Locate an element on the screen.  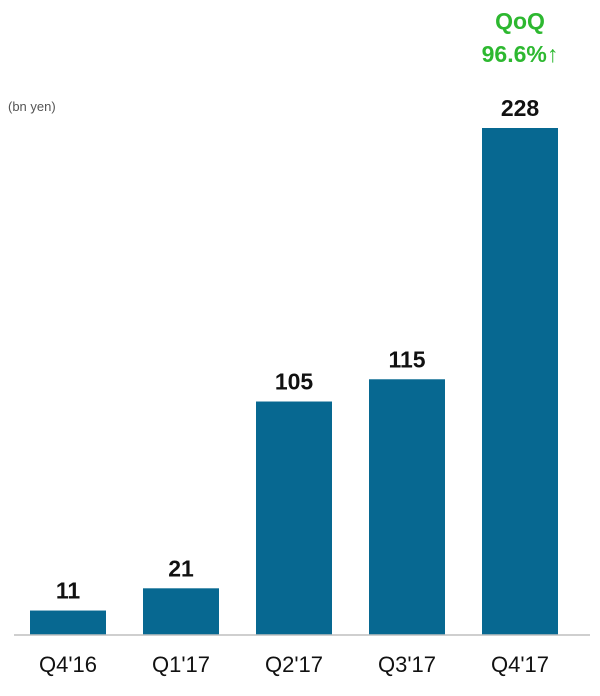
qoq-callout: QoQ 96.6%↑ is located at coordinates (520, 37).